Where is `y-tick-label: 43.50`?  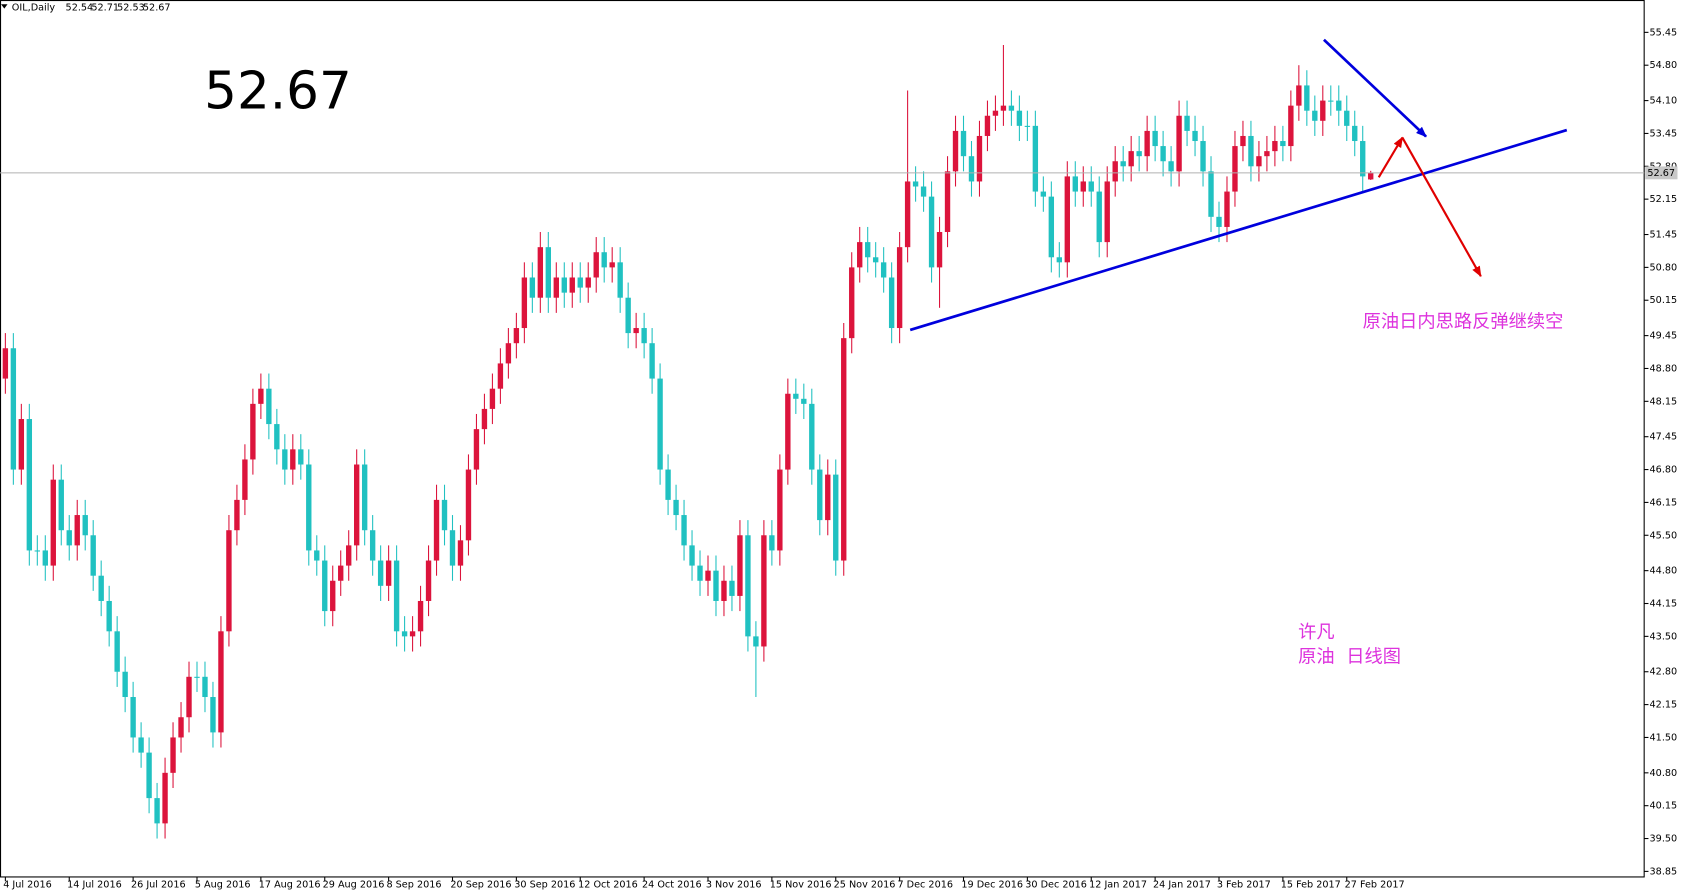 y-tick-label: 43.50 is located at coordinates (1664, 636).